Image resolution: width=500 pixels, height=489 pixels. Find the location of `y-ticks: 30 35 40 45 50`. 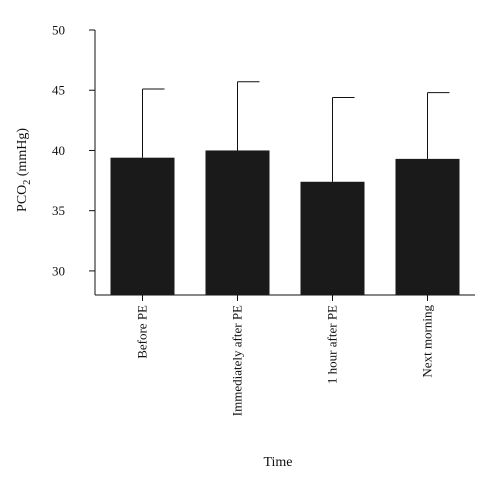

y-ticks: 30 35 40 45 50 is located at coordinates (73, 150).